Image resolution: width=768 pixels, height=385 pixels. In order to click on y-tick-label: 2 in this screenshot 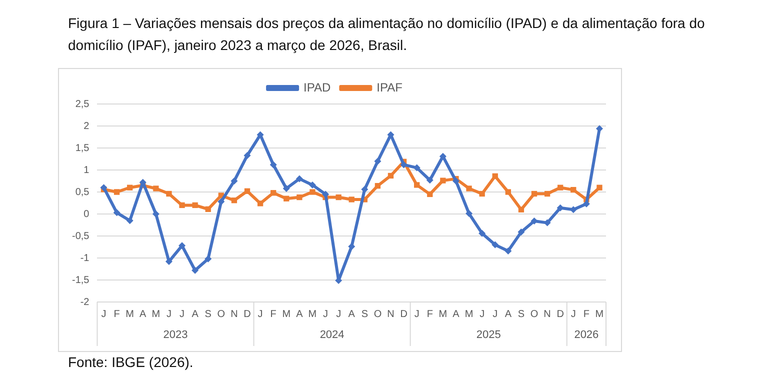, I will do `click(87, 126)`.